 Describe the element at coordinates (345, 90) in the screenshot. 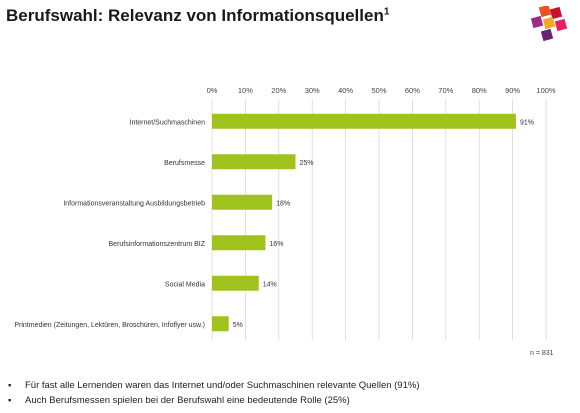

I see `x-tick-label: 40%` at that location.